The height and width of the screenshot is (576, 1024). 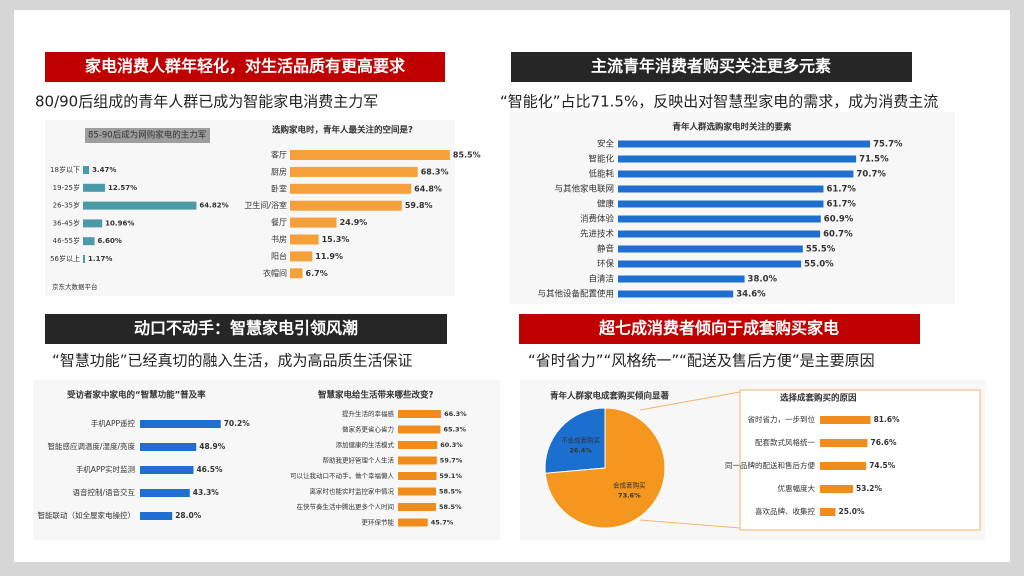 I want to click on chart-title: 青年人群选购家电时关注的要素, so click(x=732, y=127).